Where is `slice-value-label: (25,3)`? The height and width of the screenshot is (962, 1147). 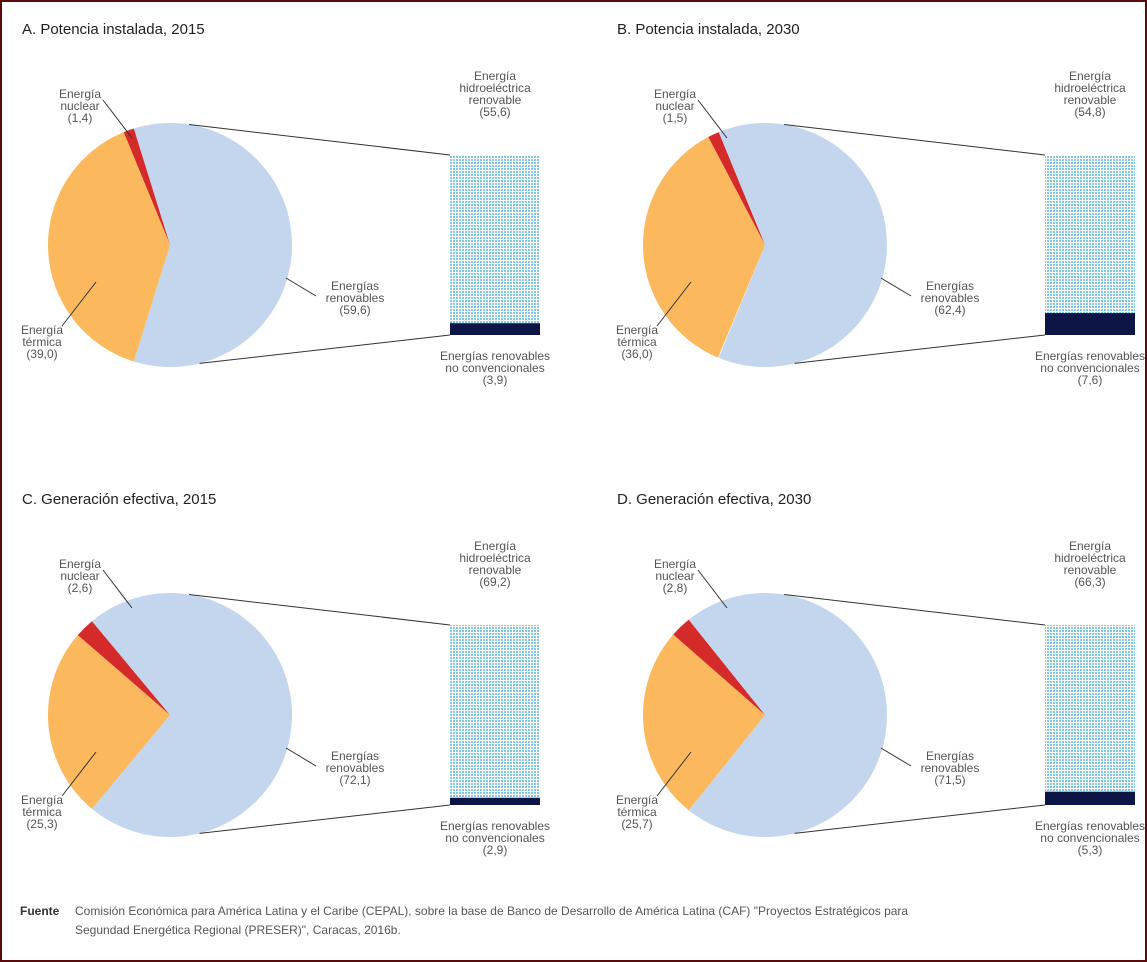 slice-value-label: (25,3) is located at coordinates (41, 824).